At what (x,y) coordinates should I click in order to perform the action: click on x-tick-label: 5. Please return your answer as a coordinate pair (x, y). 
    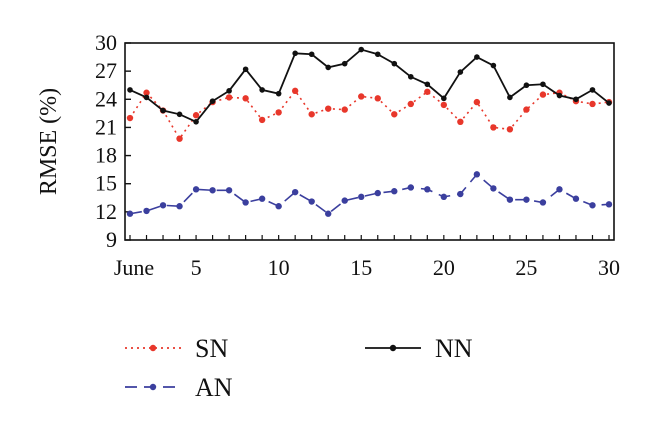
    Looking at the image, I should click on (196, 267).